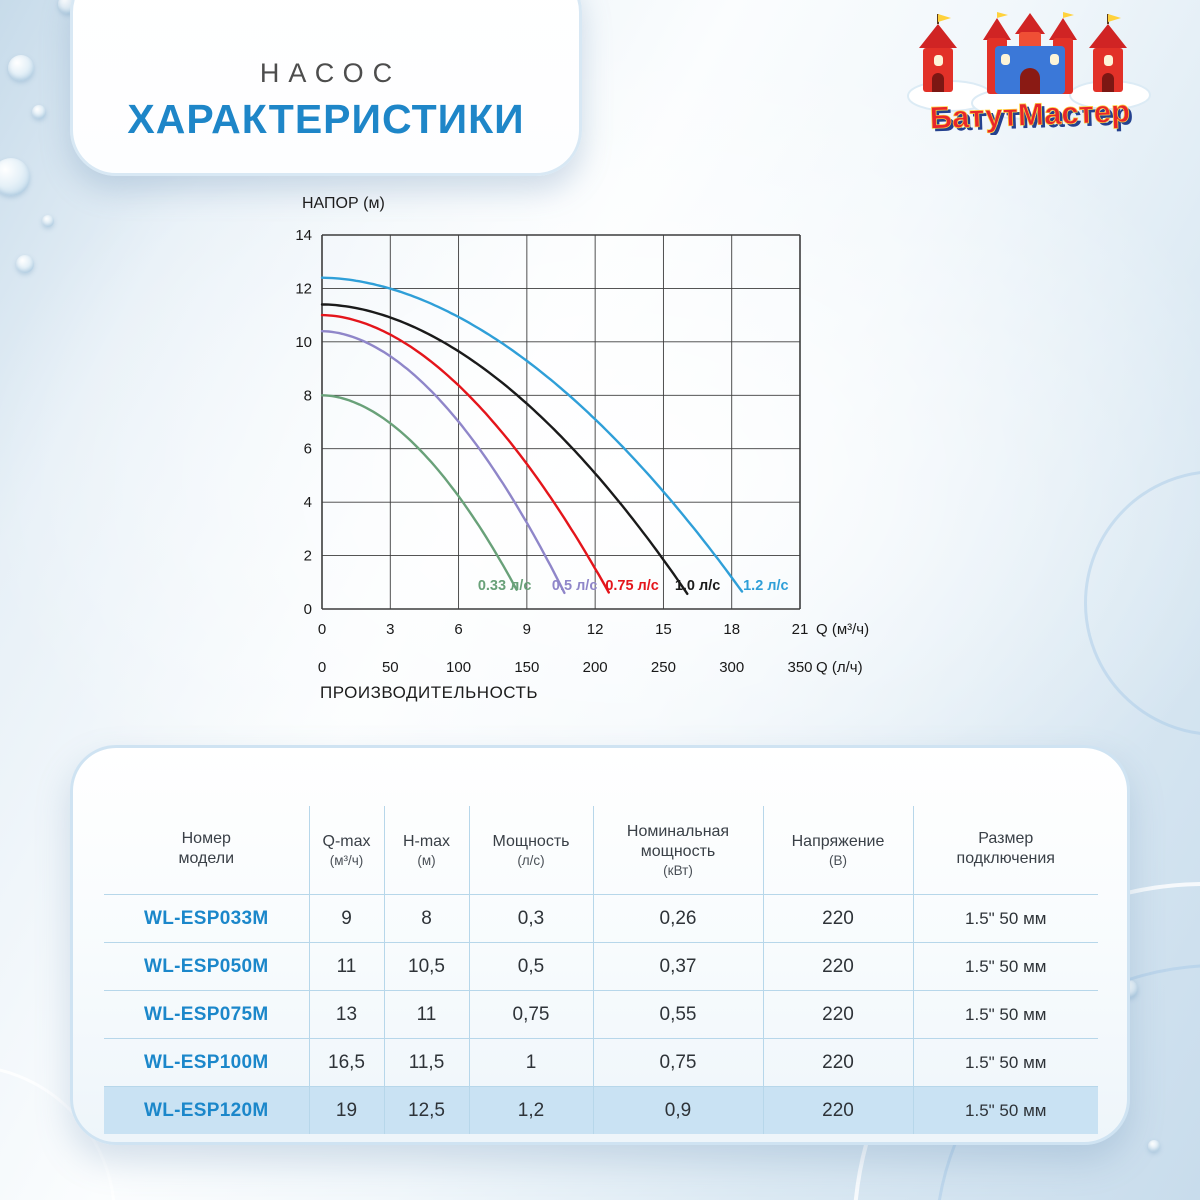 This screenshot has width=1200, height=1200. What do you see at coordinates (678, 850) in the screenshot?
I see `col-header-nominal-power: Номинальная мощность (кВт)` at bounding box center [678, 850].